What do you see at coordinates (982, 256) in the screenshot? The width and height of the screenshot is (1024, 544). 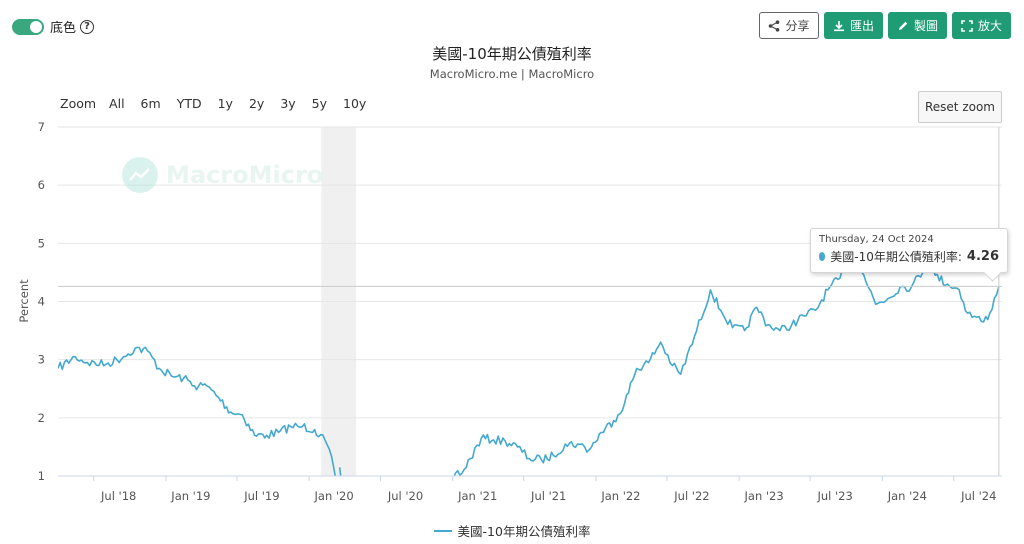 I see `tooltip-value: 4.26` at bounding box center [982, 256].